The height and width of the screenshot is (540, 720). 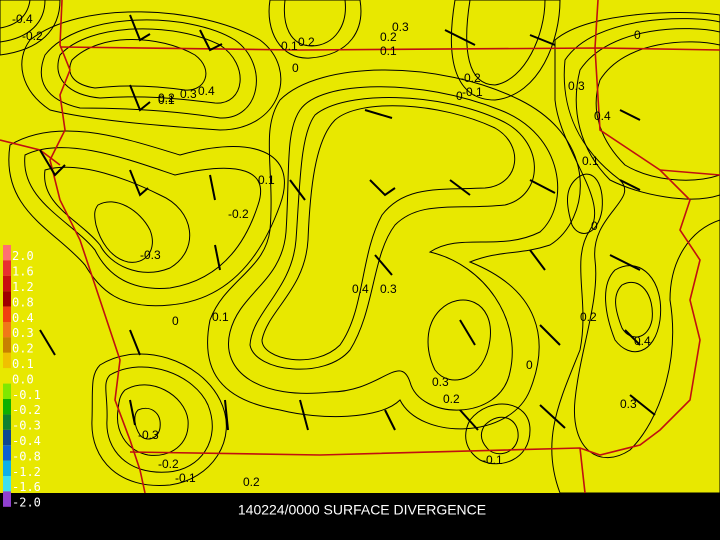 I want to click on legend-label: 0.3, so click(x=23, y=333).